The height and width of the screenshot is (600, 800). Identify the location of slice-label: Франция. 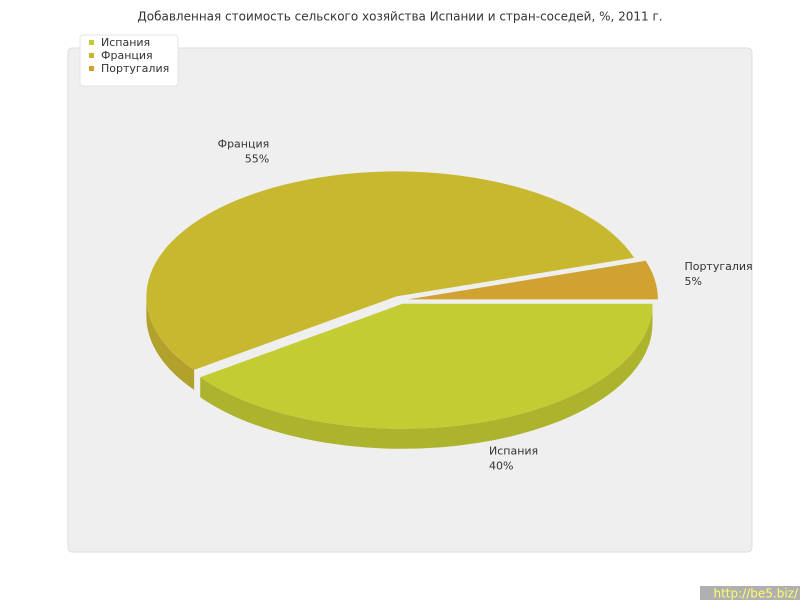
(244, 144).